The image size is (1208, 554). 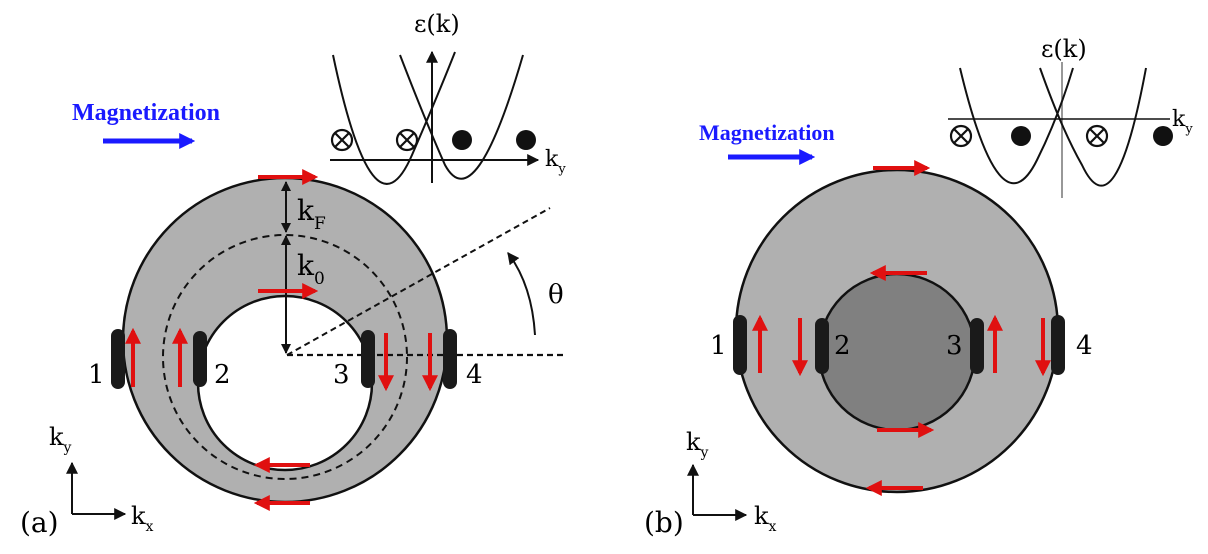 What do you see at coordinates (418, 281) in the screenshot?
I see `angled-dashed-line` at bounding box center [418, 281].